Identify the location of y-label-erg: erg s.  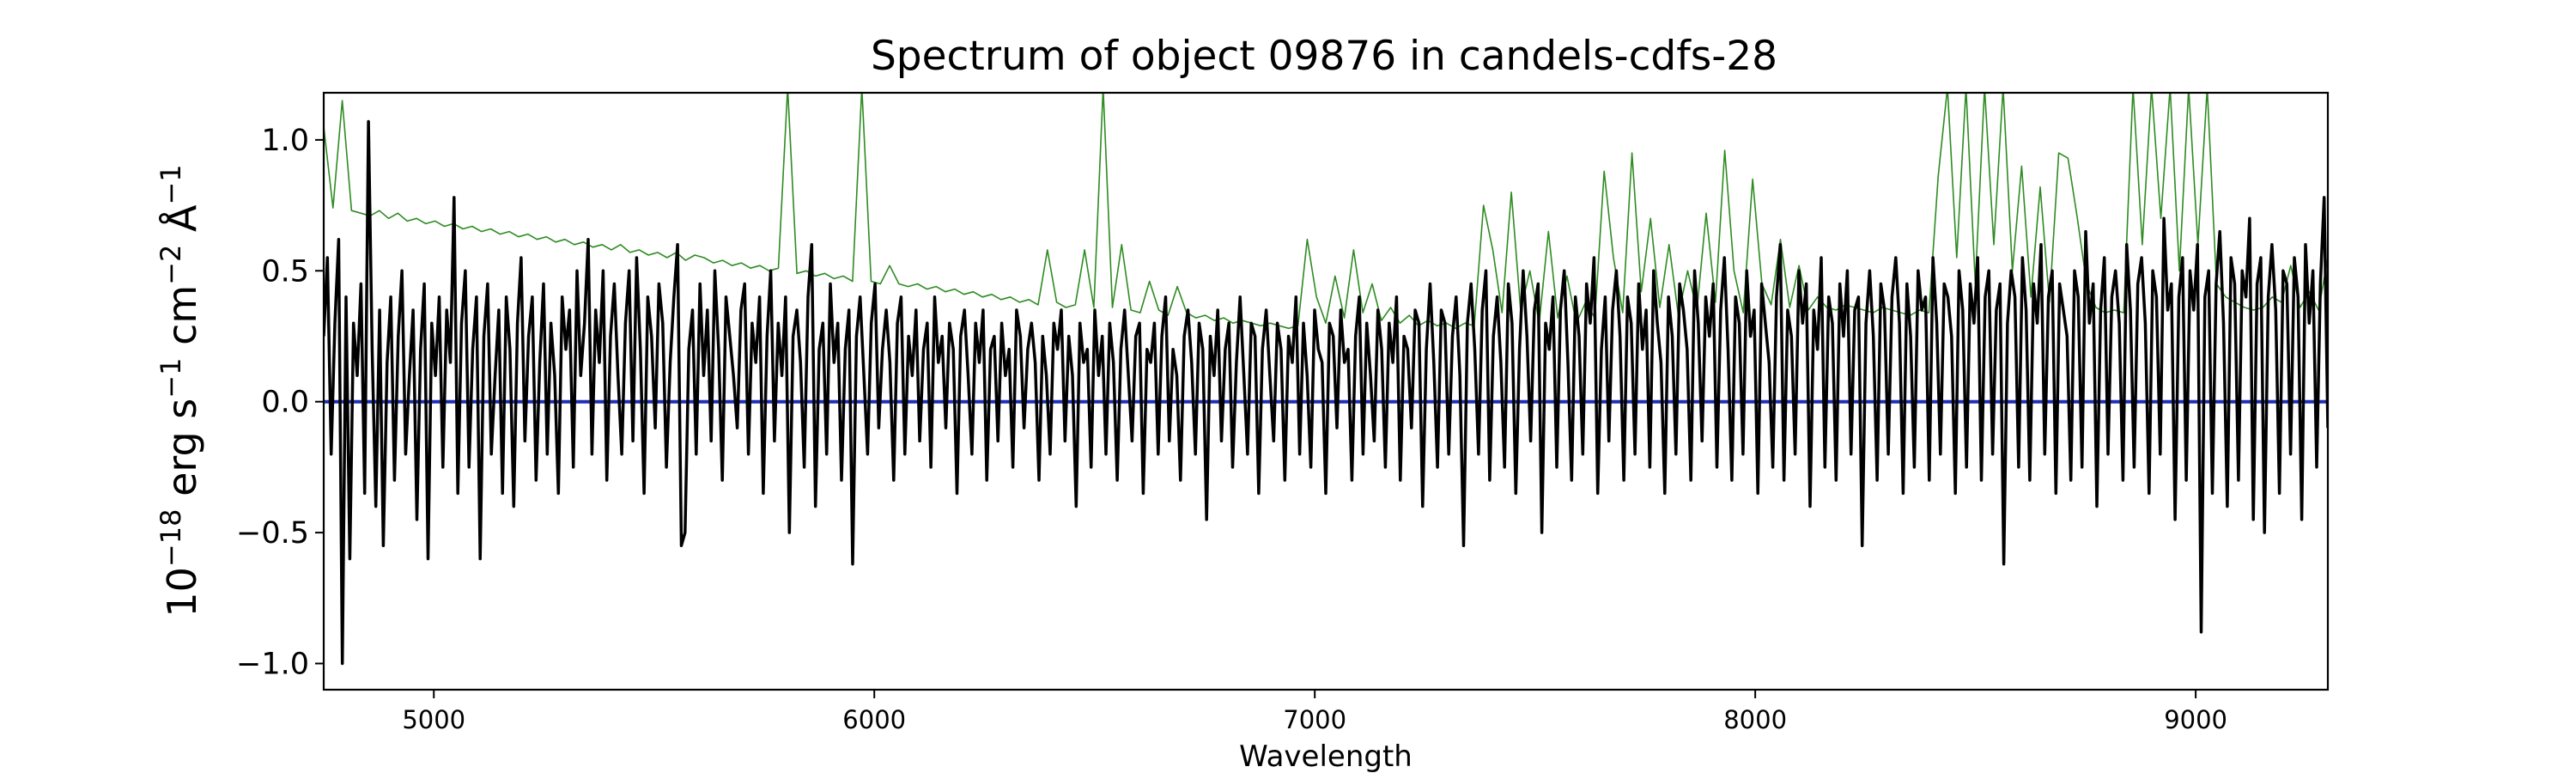
(182, 454).